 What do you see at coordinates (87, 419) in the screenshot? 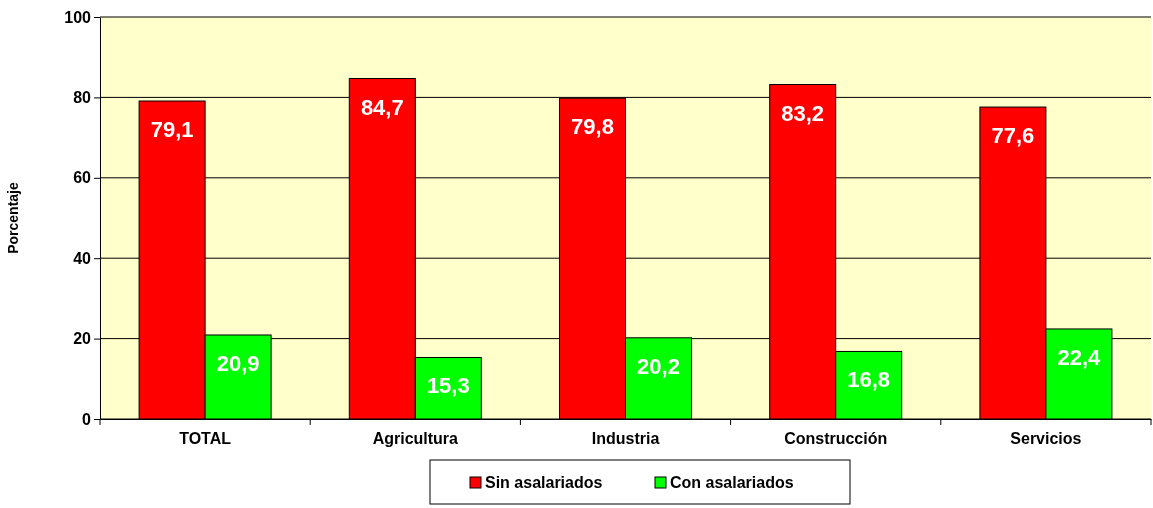
I see `y-tick-label: 0` at bounding box center [87, 419].